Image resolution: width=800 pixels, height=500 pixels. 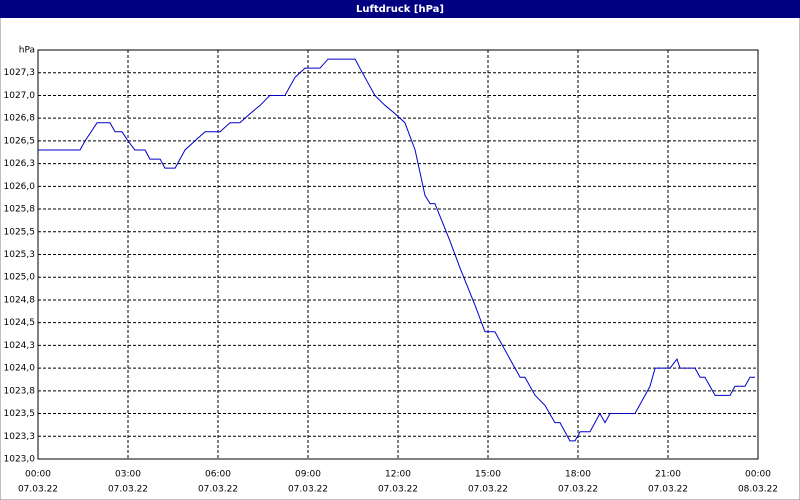 What do you see at coordinates (128, 475) in the screenshot?
I see `x-tick-label: 03:00` at bounding box center [128, 475].